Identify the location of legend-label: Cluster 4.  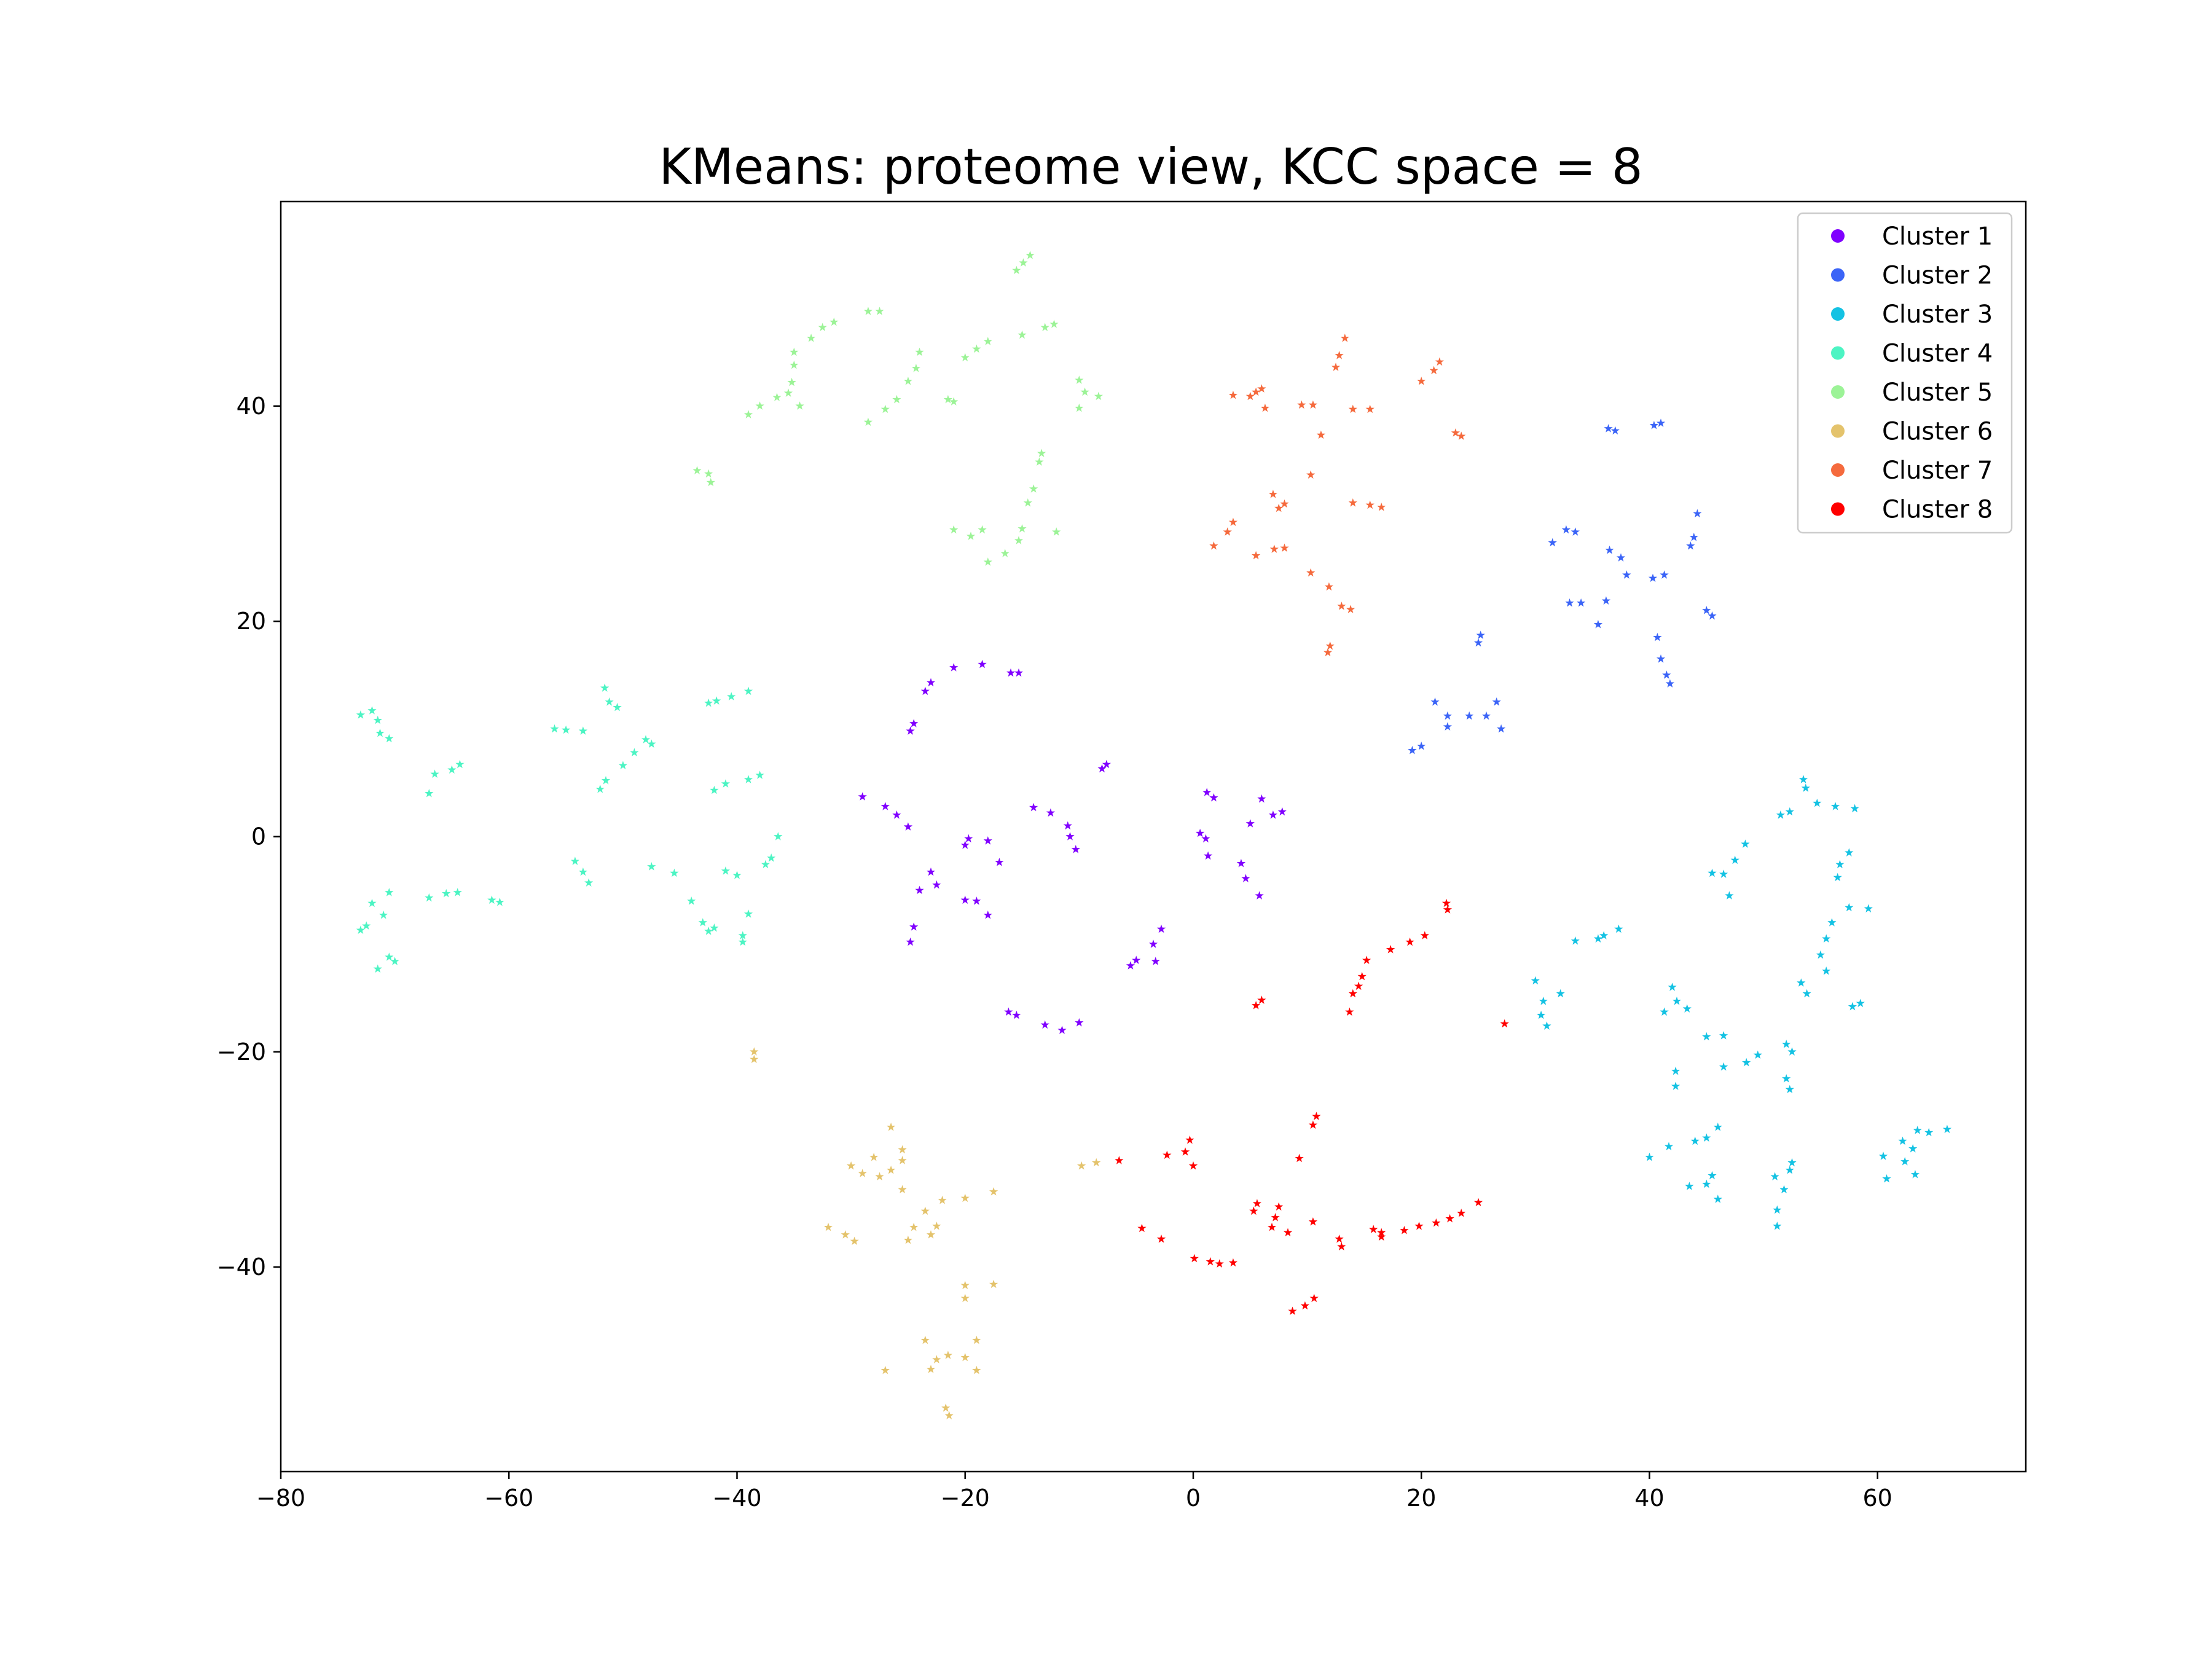
(1937, 354).